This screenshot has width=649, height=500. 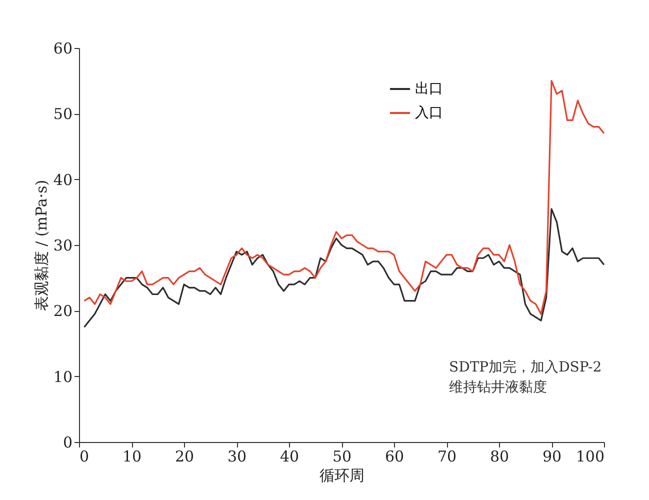 I want to click on x-tick-label: 10, so click(x=132, y=457).